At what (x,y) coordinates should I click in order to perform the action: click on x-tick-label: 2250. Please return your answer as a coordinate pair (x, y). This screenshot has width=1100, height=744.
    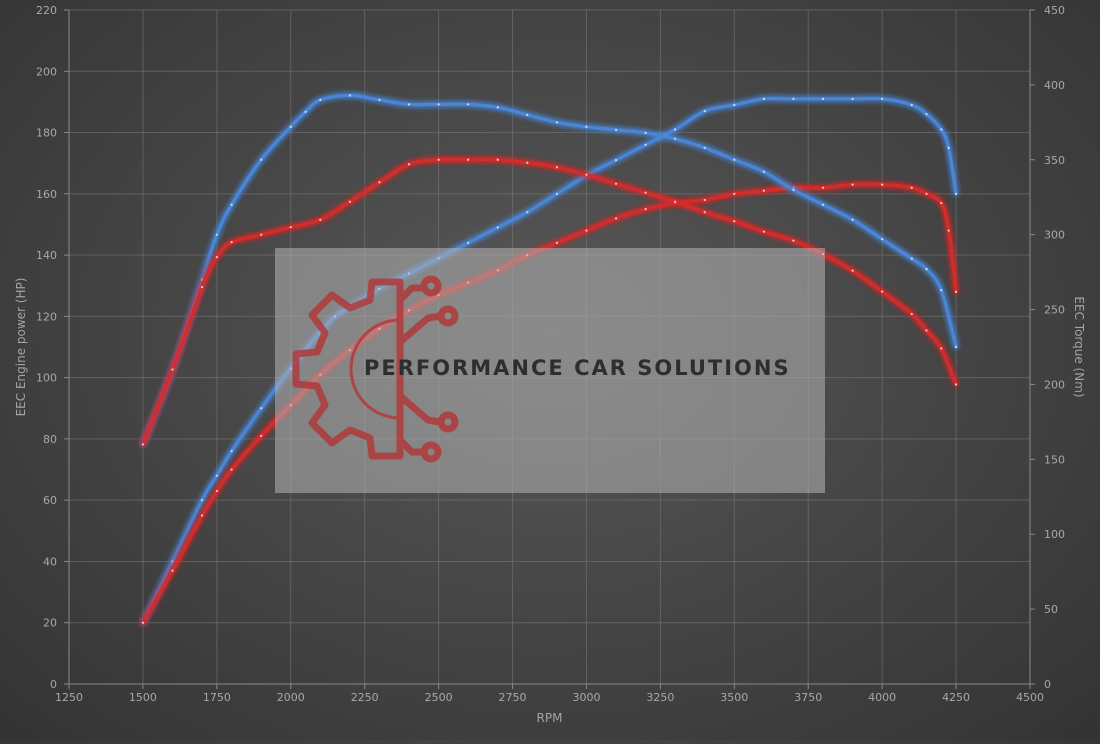
    Looking at the image, I should click on (365, 697).